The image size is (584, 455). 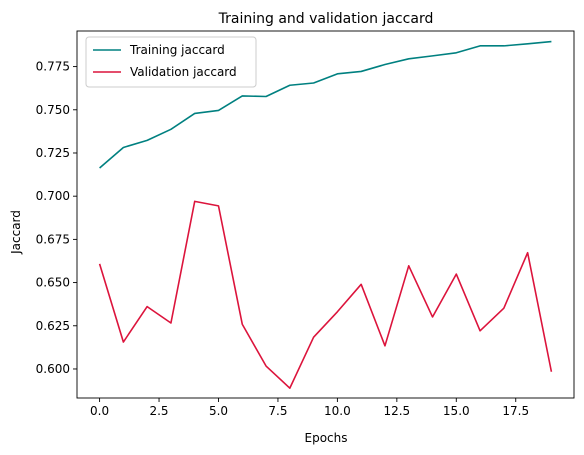 I want to click on x-tick-label: 5.0, so click(x=218, y=411).